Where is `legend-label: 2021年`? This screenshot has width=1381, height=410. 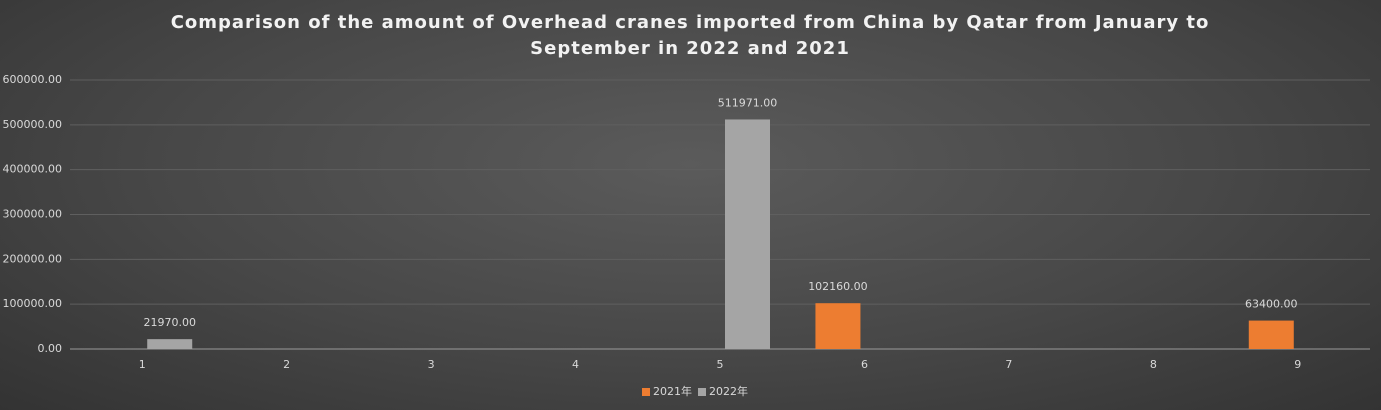 legend-label: 2021年 is located at coordinates (672, 391).